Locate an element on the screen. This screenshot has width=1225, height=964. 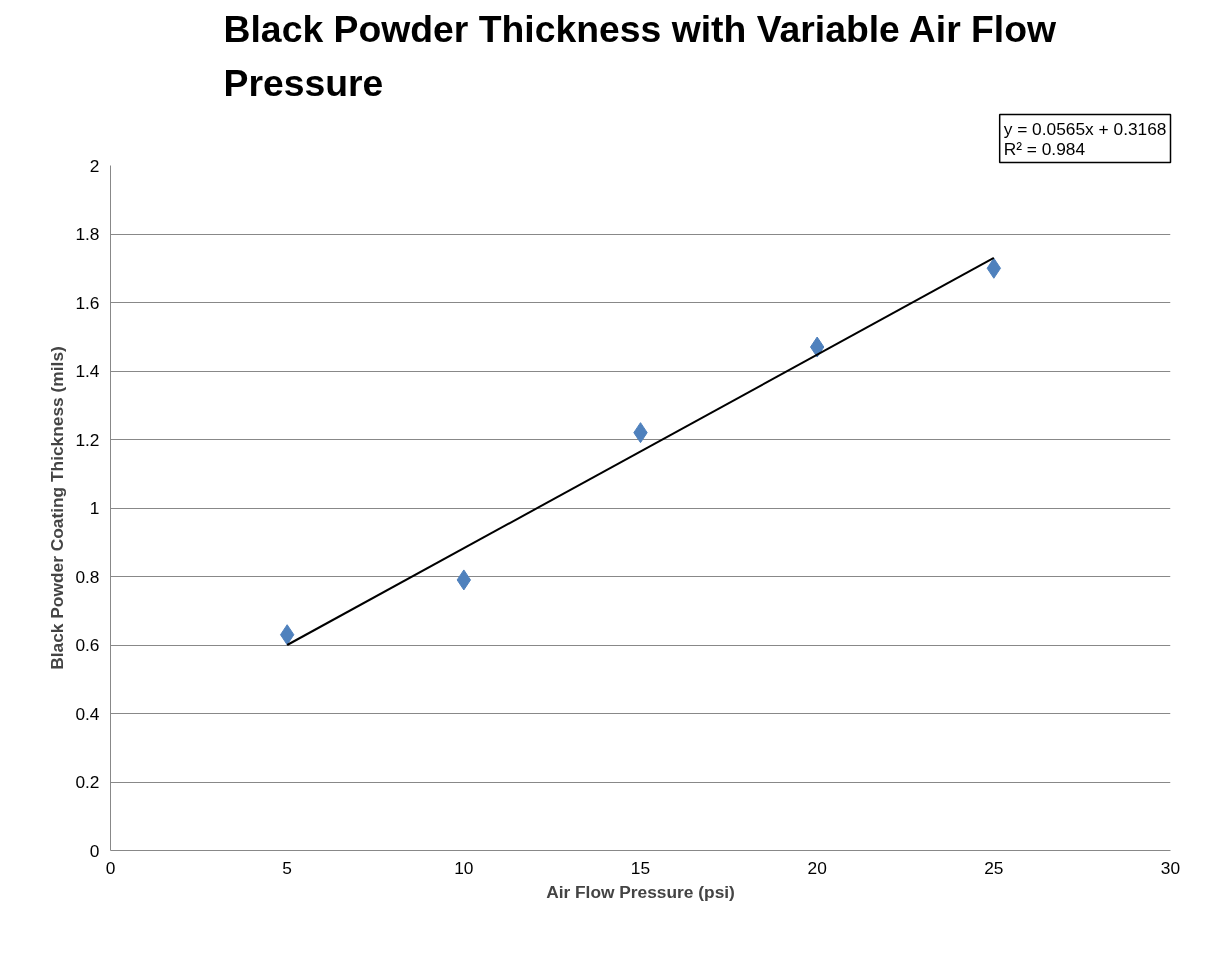
y-tick-label: 2 is located at coordinates (94, 165).